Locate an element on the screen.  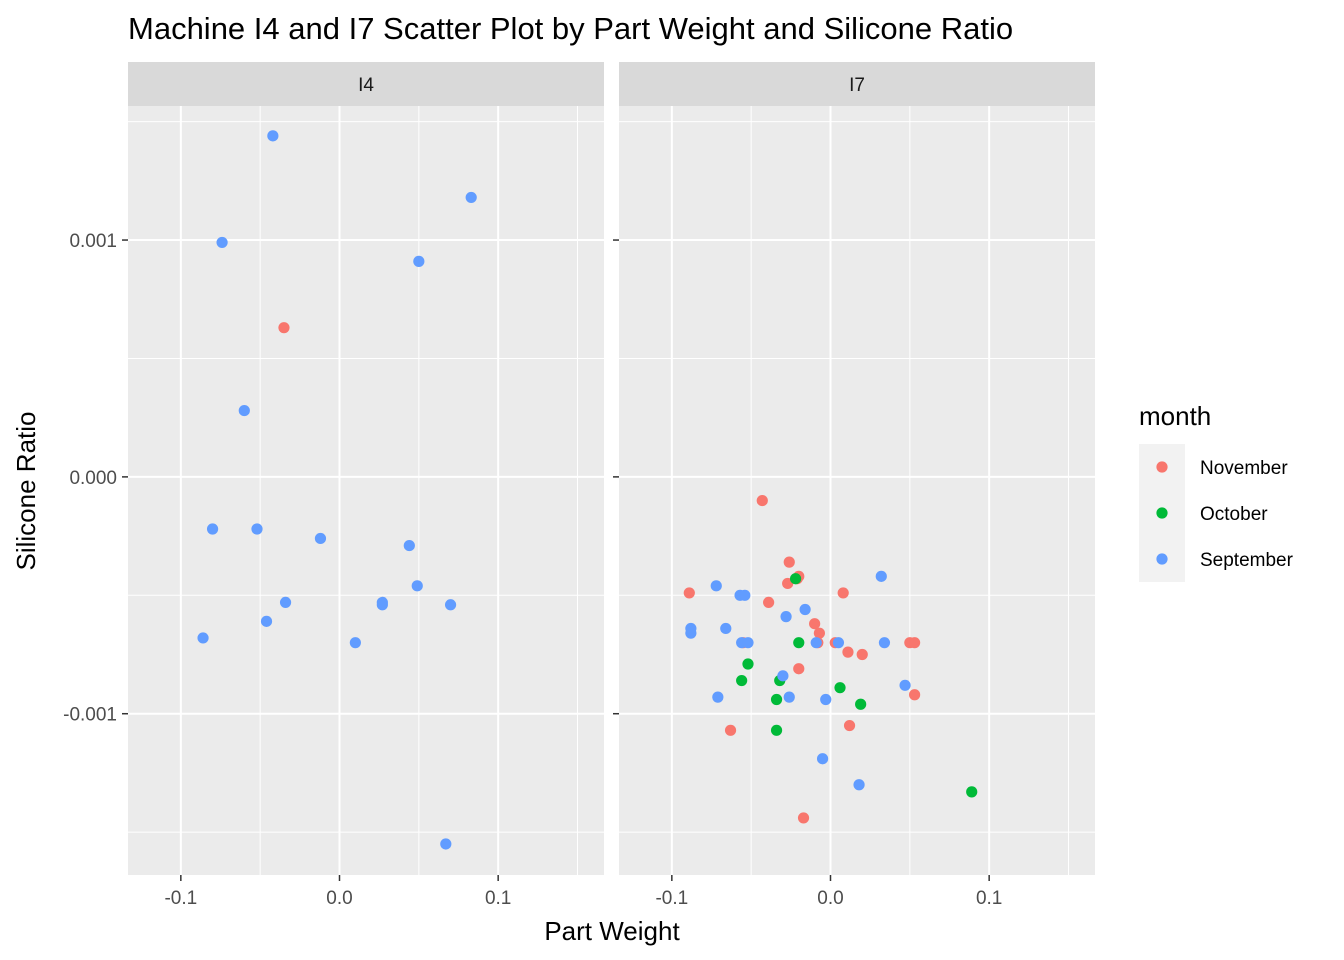
legend-item-october: October is located at coordinates (1203, 513).